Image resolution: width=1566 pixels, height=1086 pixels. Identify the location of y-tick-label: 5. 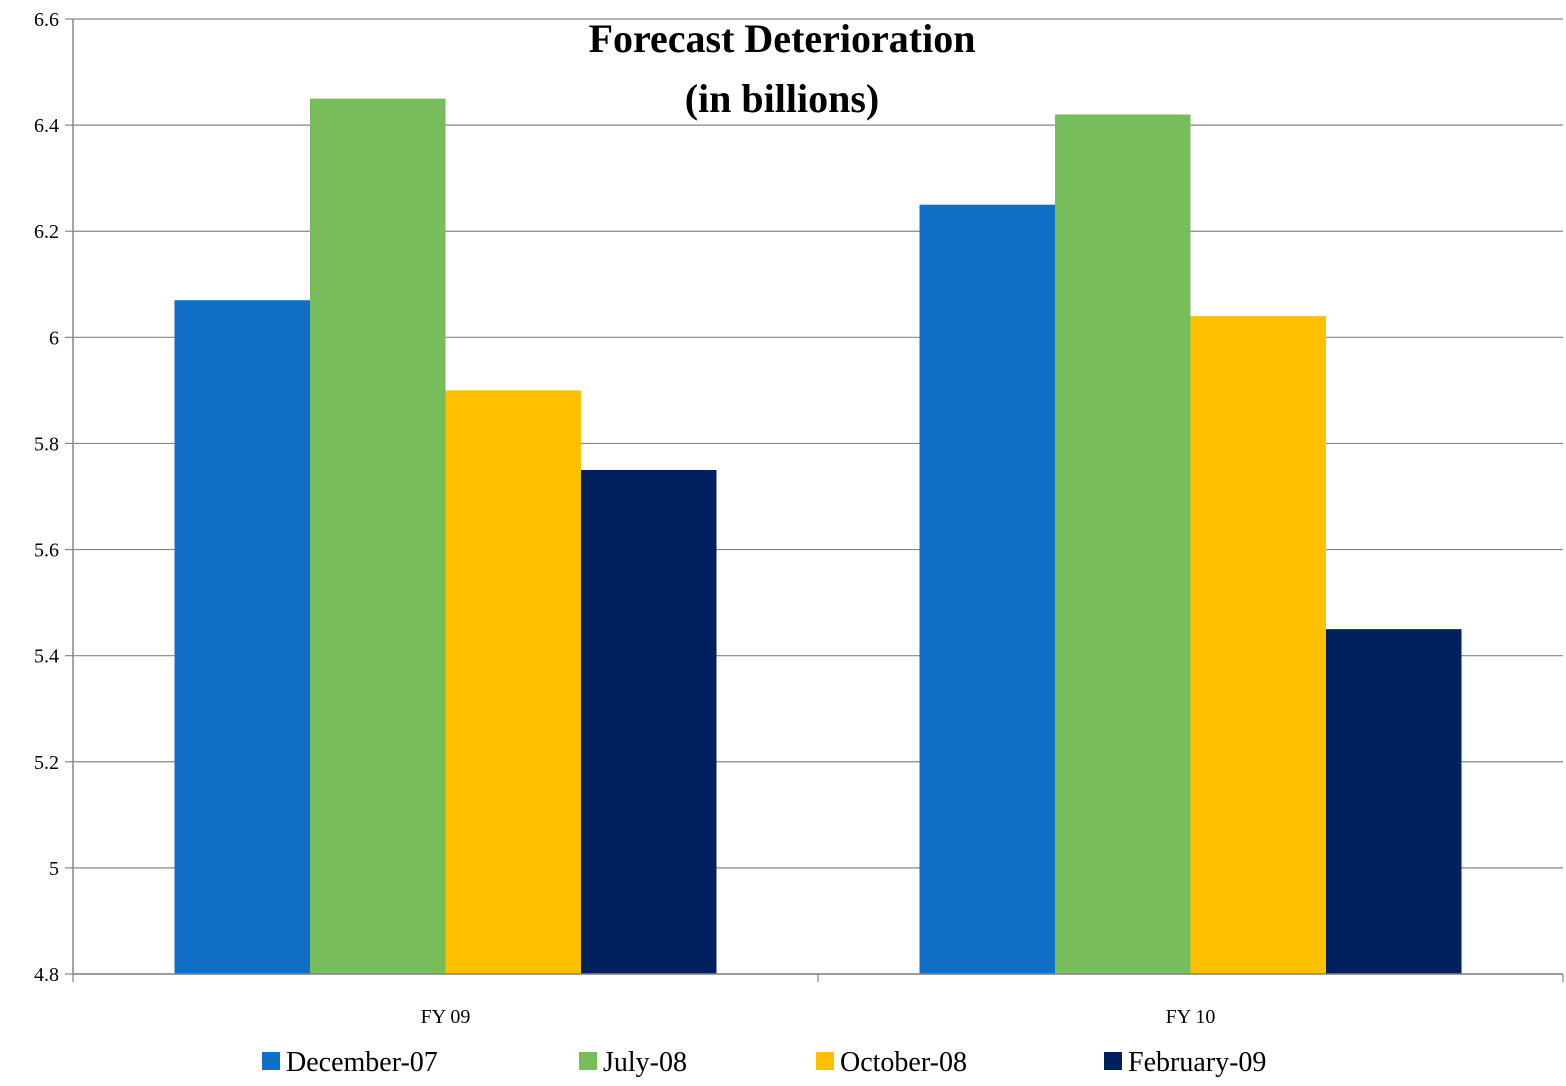
(54, 869).